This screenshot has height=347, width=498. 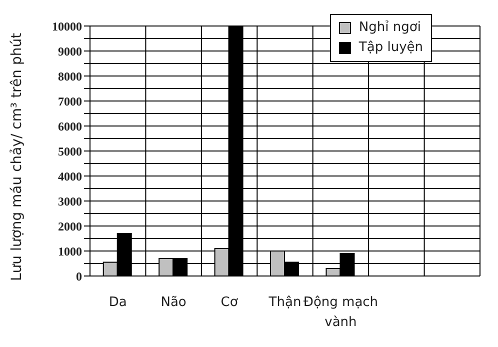 What do you see at coordinates (70, 76) in the screenshot?
I see `y-tick-label: 8000` at bounding box center [70, 76].